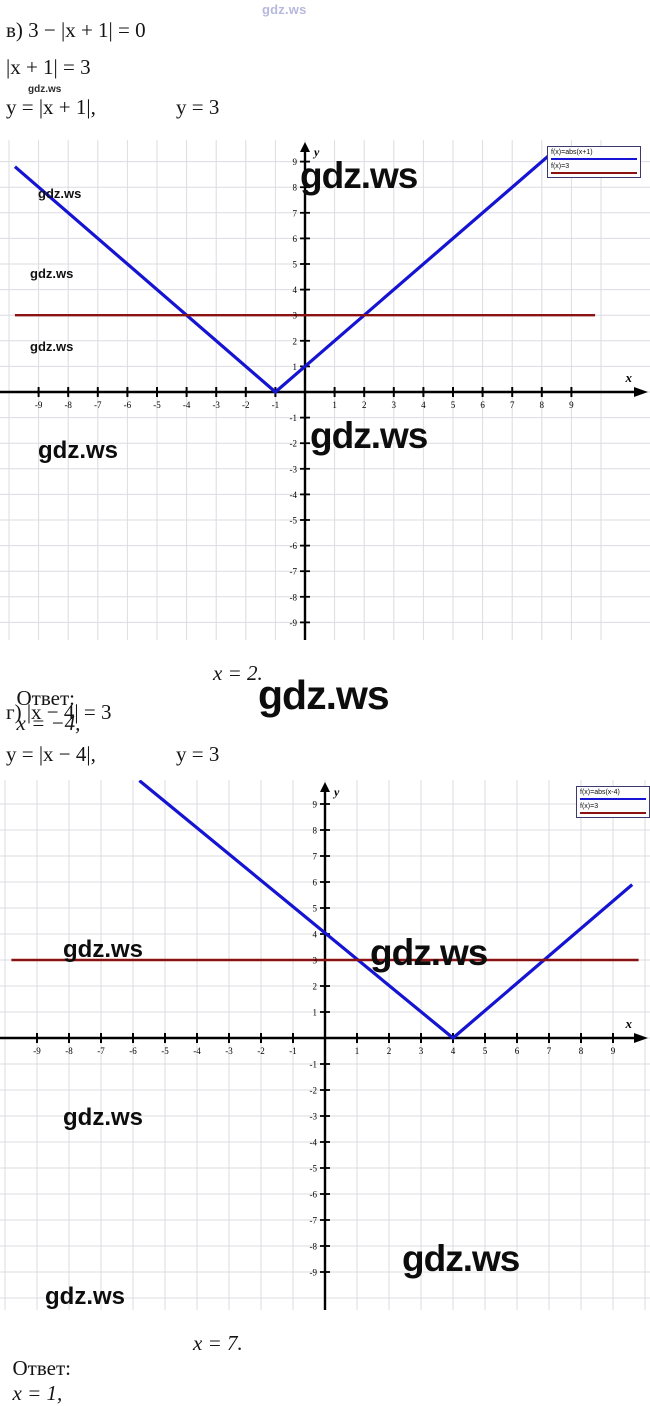  Describe the element at coordinates (218, 1343) in the screenshot. I see `answer-g-value-2: x = 7.` at that location.